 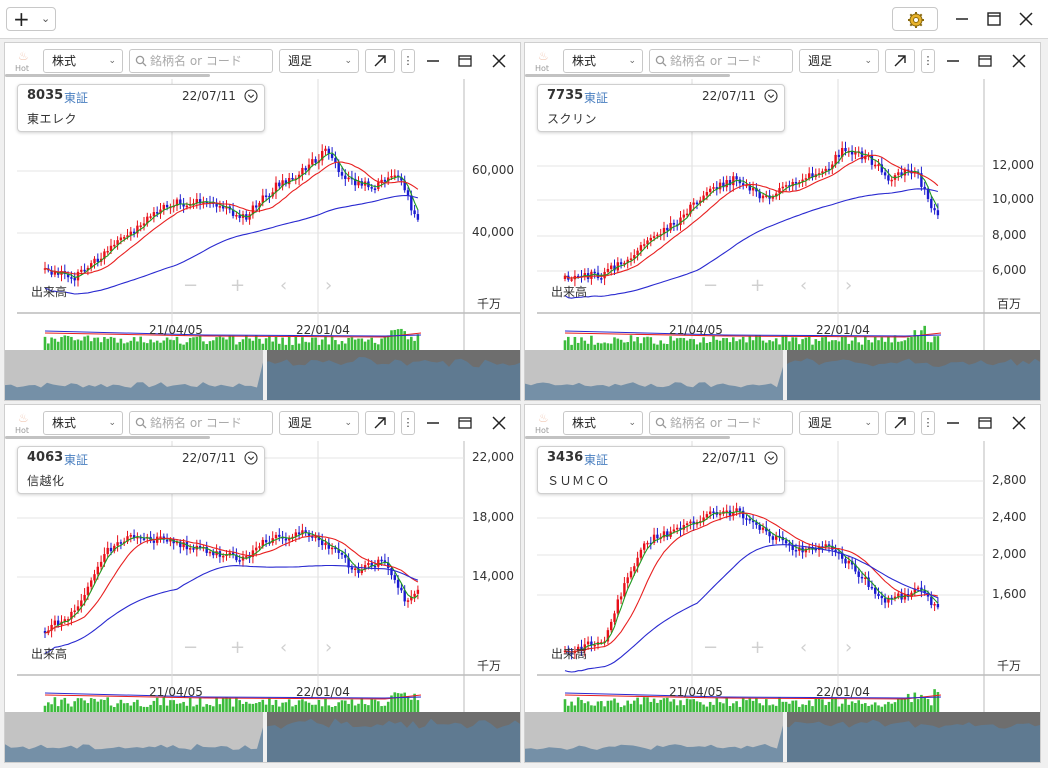 What do you see at coordinates (994, 19) in the screenshot?
I see `maximize-icon` at bounding box center [994, 19].